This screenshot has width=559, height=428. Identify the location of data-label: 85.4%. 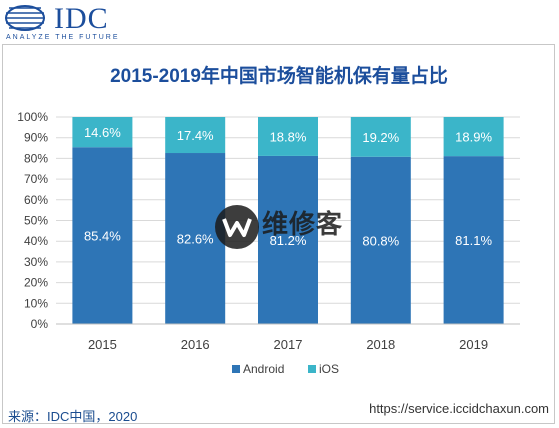
(102, 236).